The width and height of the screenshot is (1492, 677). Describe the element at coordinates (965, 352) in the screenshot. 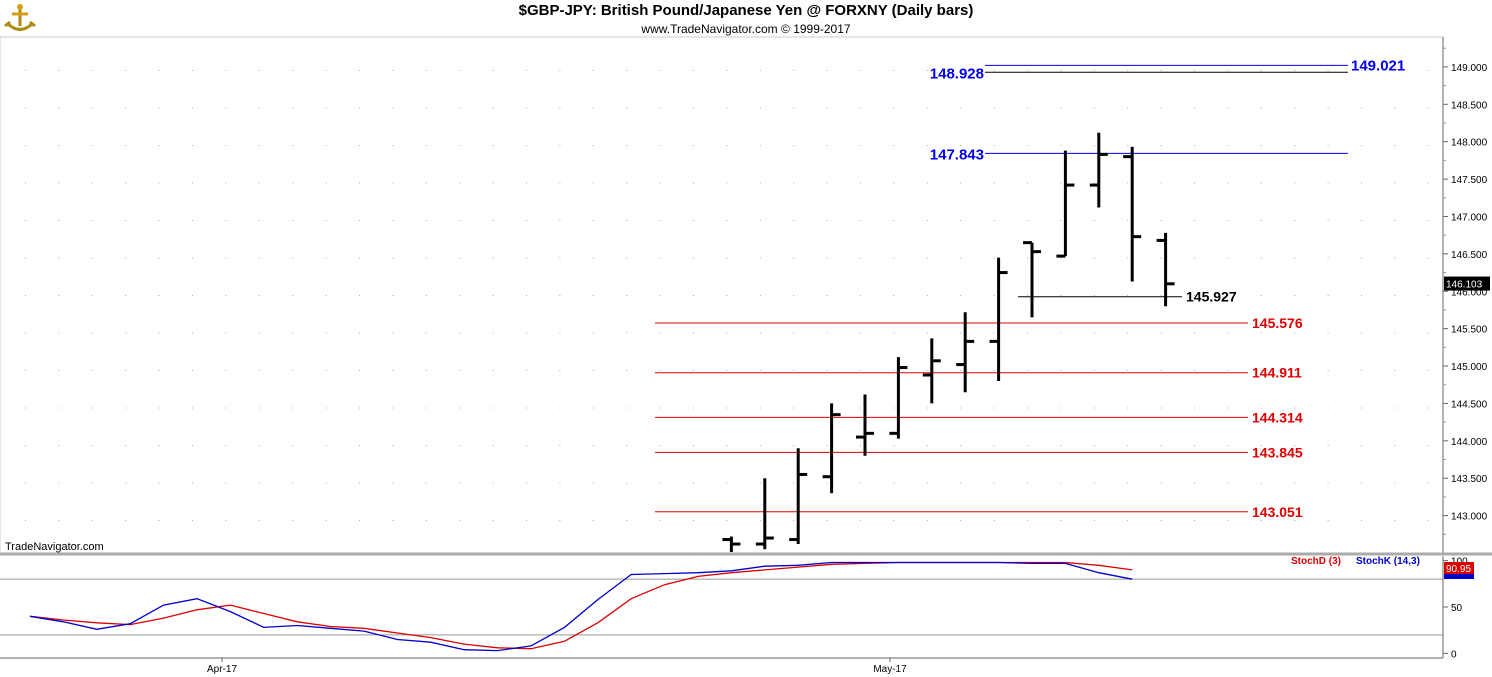

I see `ohlc-bar` at that location.